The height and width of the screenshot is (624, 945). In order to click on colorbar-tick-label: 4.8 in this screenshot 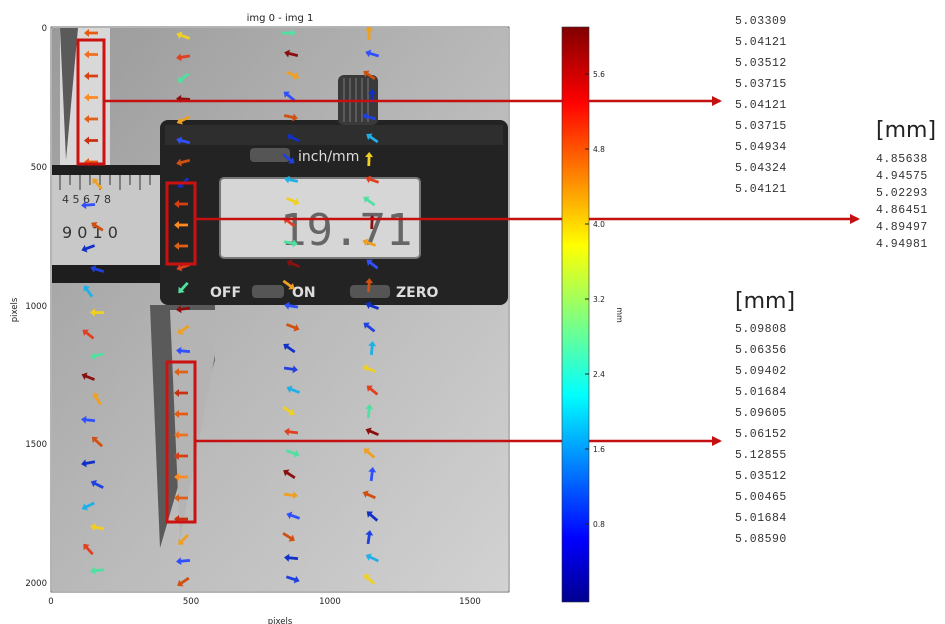, I will do `click(599, 149)`.